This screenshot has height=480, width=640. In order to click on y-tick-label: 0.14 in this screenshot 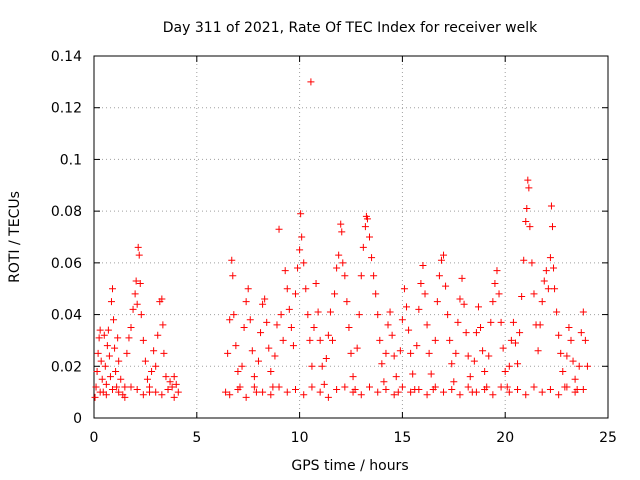, I will do `click(66, 57)`.